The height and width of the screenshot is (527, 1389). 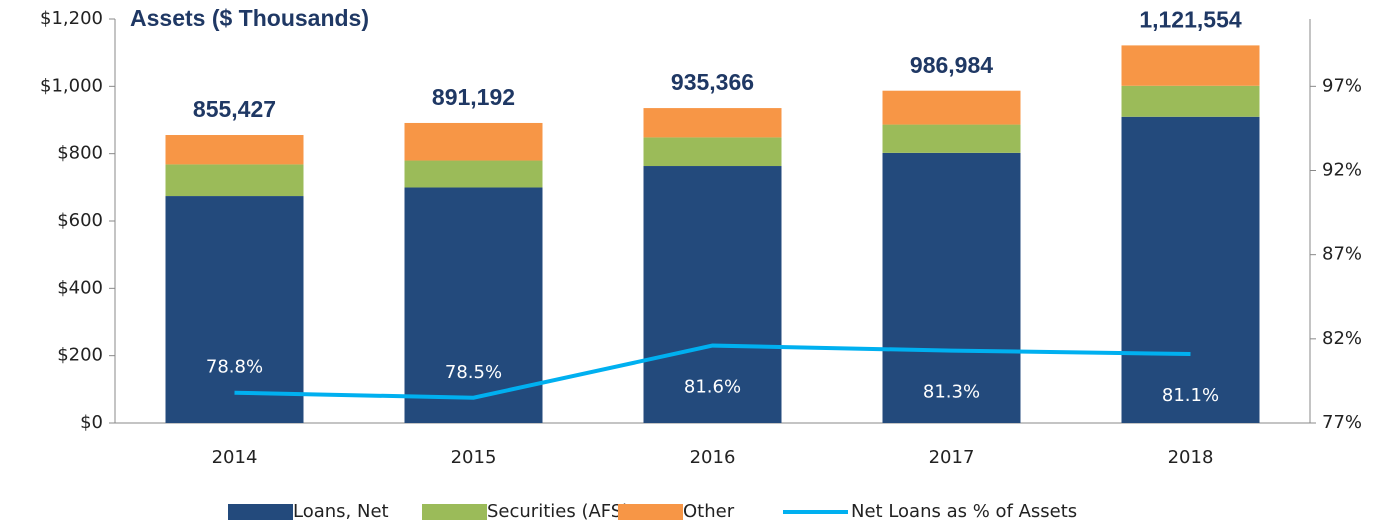 I want to click on x-tick-label: 2015, so click(x=474, y=457).